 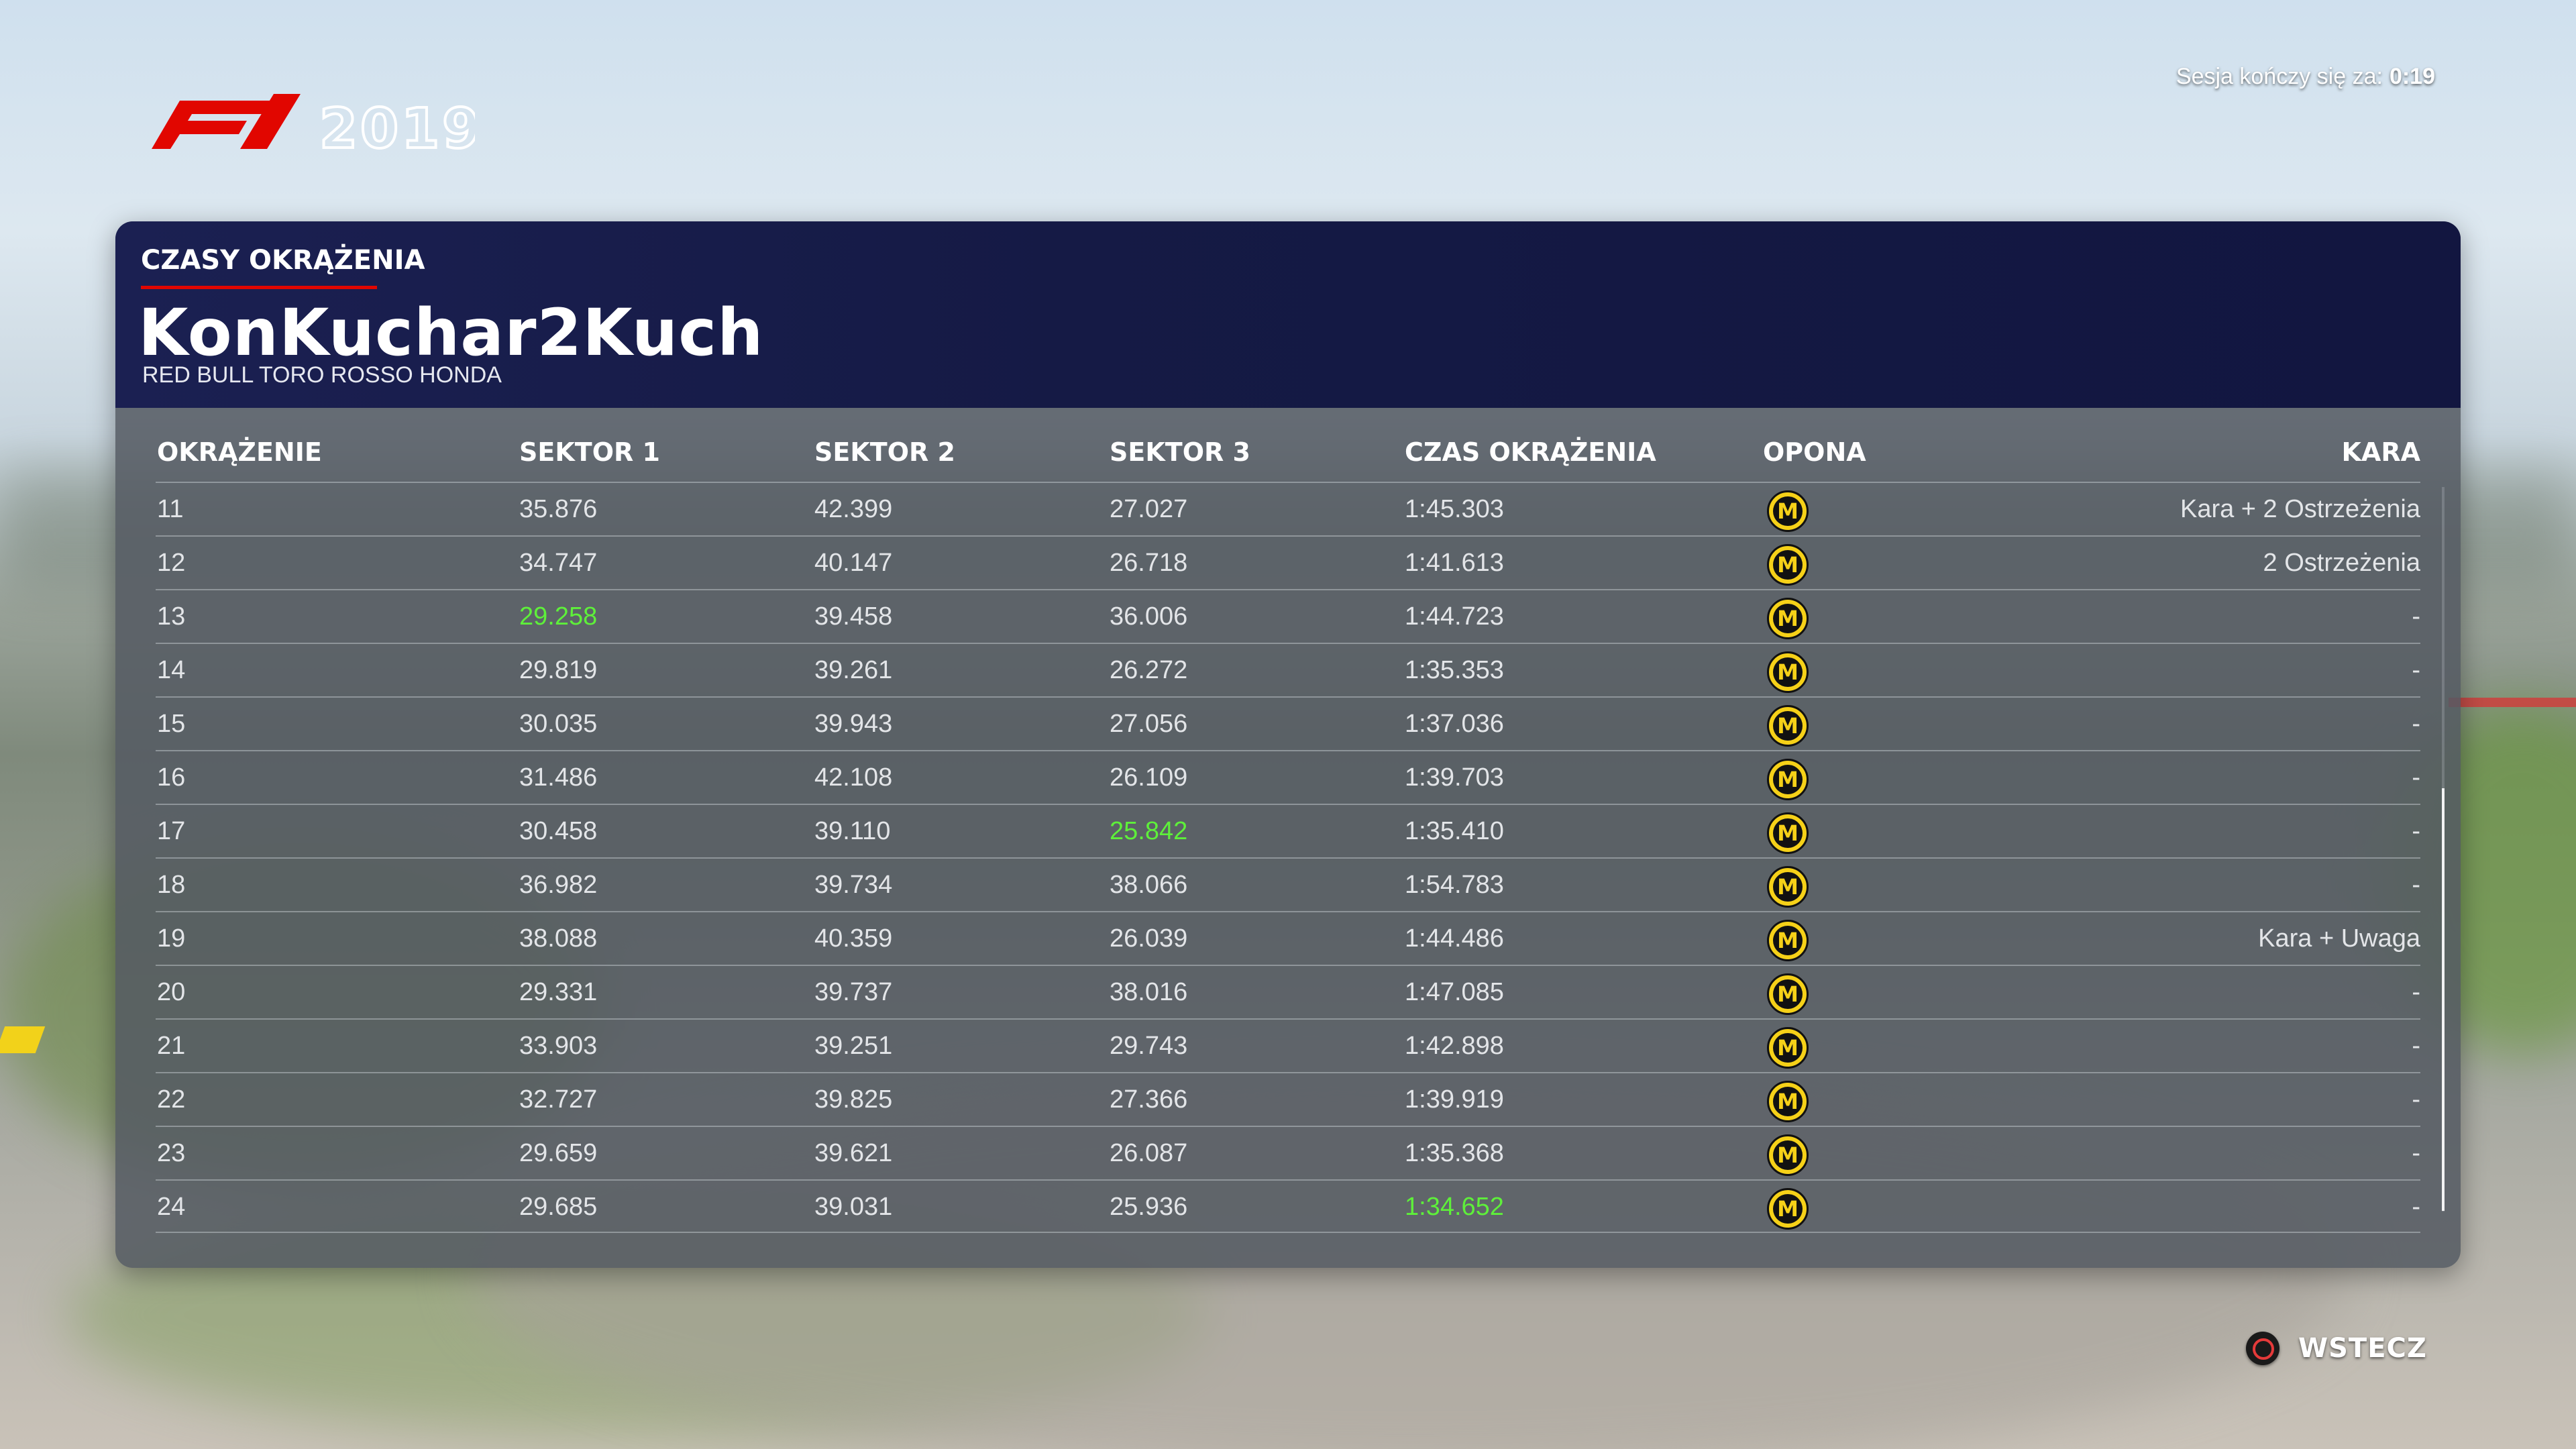 I want to click on table-row: 17 30.458 39.110 25.842 1:35.410 M -, so click(x=1288, y=830).